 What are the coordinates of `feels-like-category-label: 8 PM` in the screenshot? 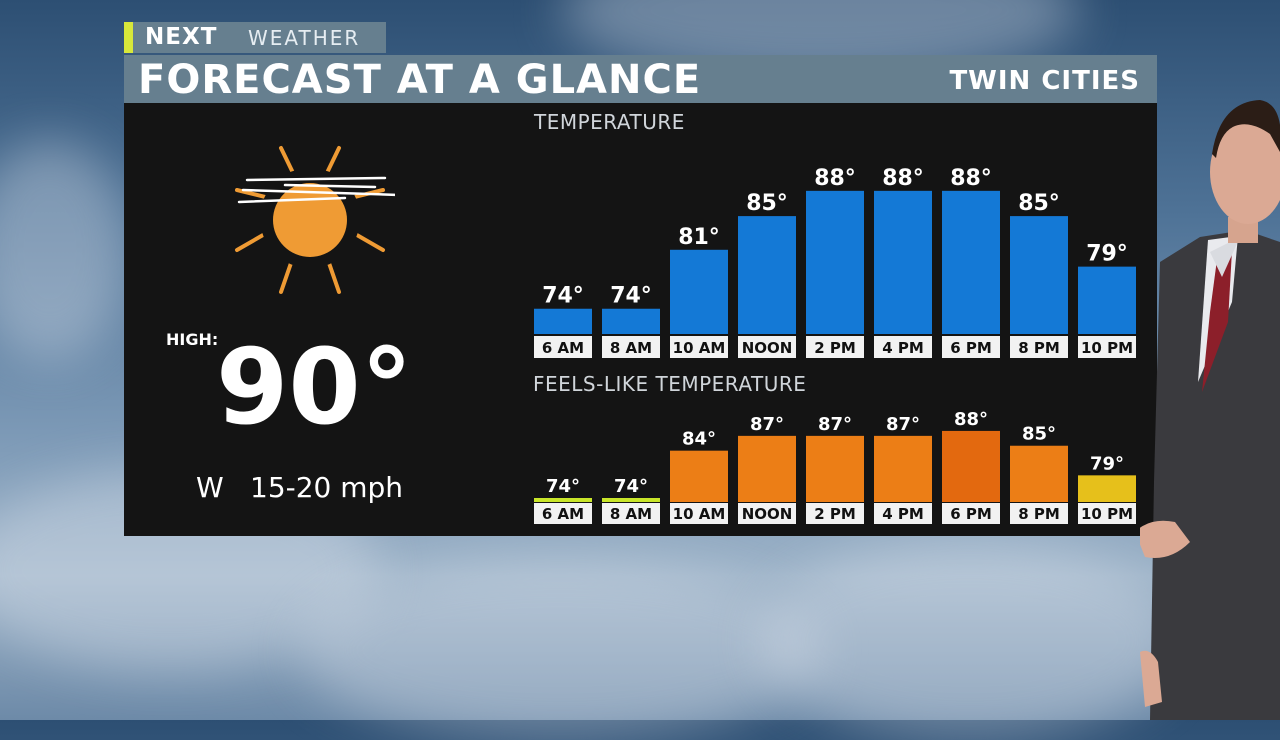 It's located at (1039, 514).